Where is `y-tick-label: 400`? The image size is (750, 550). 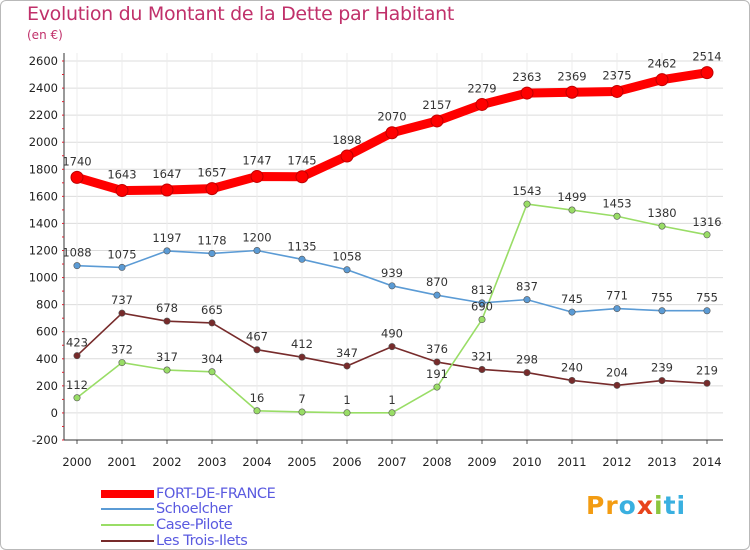
y-tick-label: 400 is located at coordinates (47, 359).